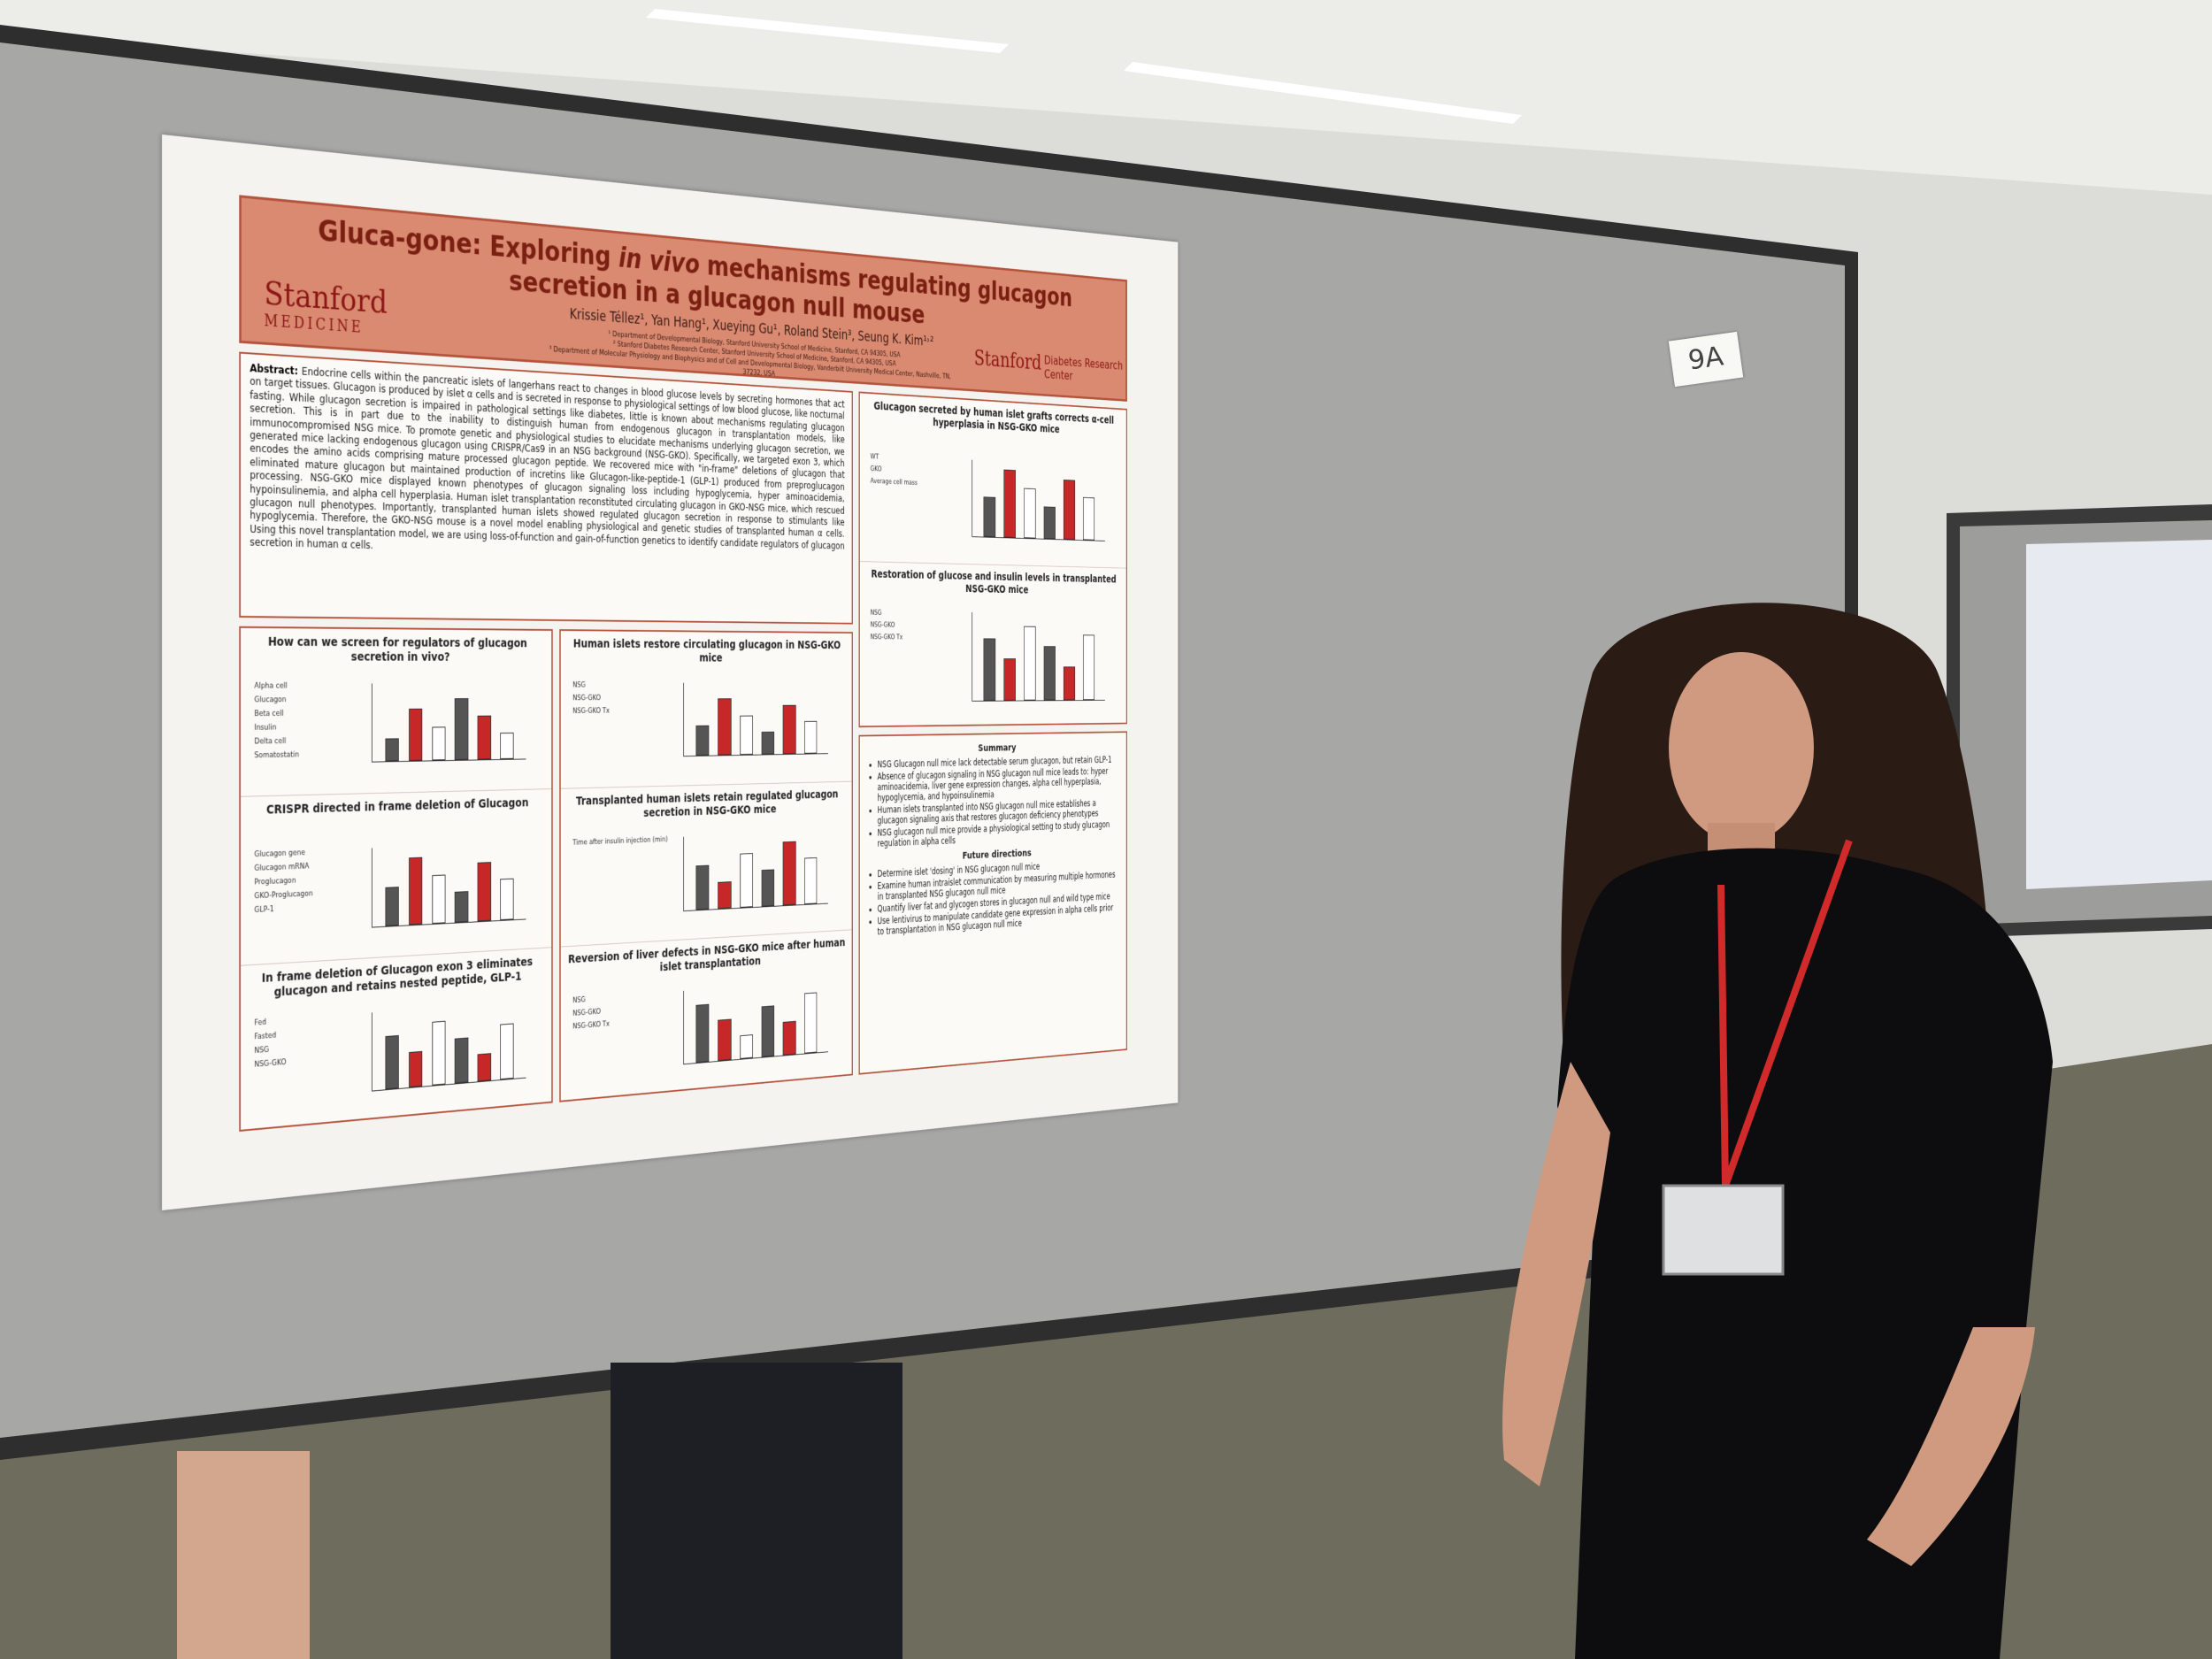 This screenshot has width=2212, height=1659. What do you see at coordinates (623, 712) in the screenshot?
I see `figure-label: NSG-GKO Tx` at bounding box center [623, 712].